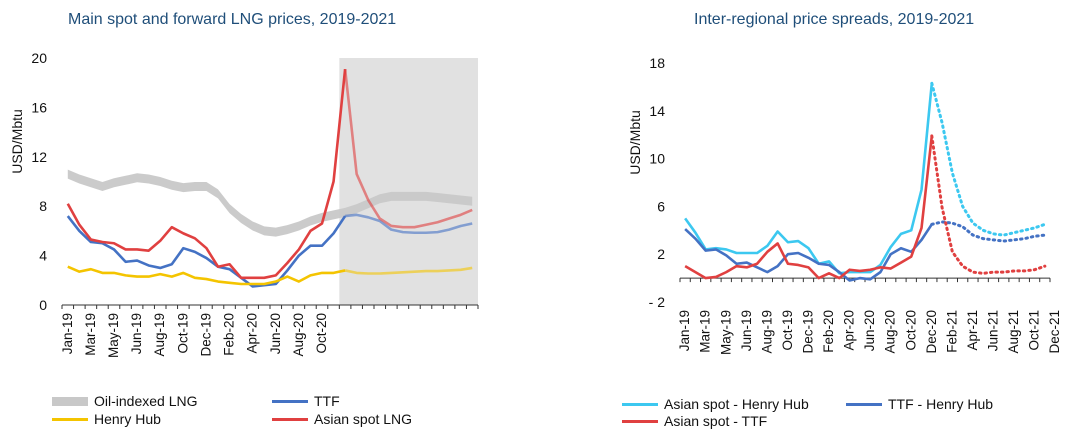  What do you see at coordinates (809, 207) in the screenshot?
I see `series-line-asian-spot-ttf` at bounding box center [809, 207].